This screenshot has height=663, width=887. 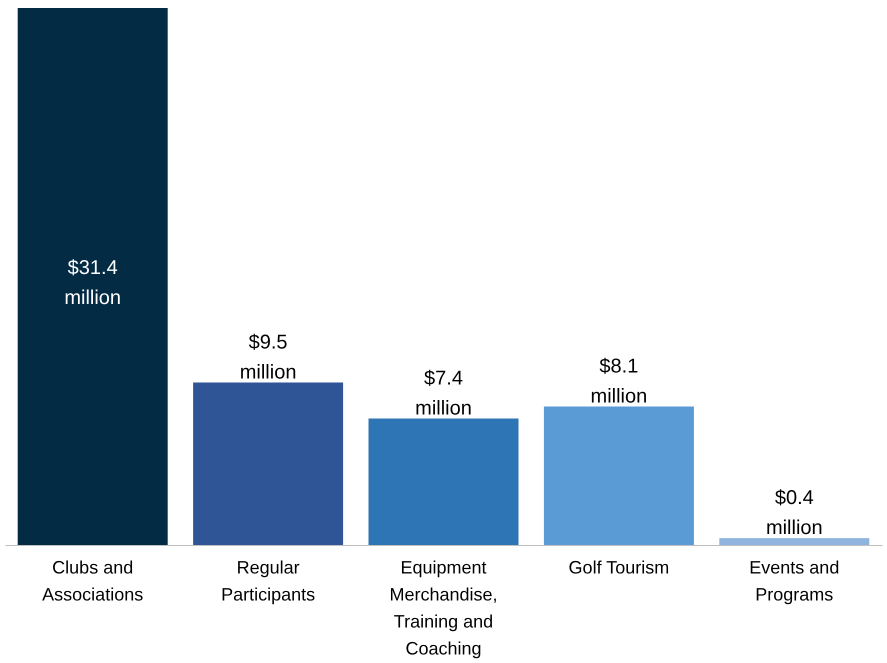 What do you see at coordinates (619, 568) in the screenshot?
I see `x-tick-label: Golf Tourism` at bounding box center [619, 568].